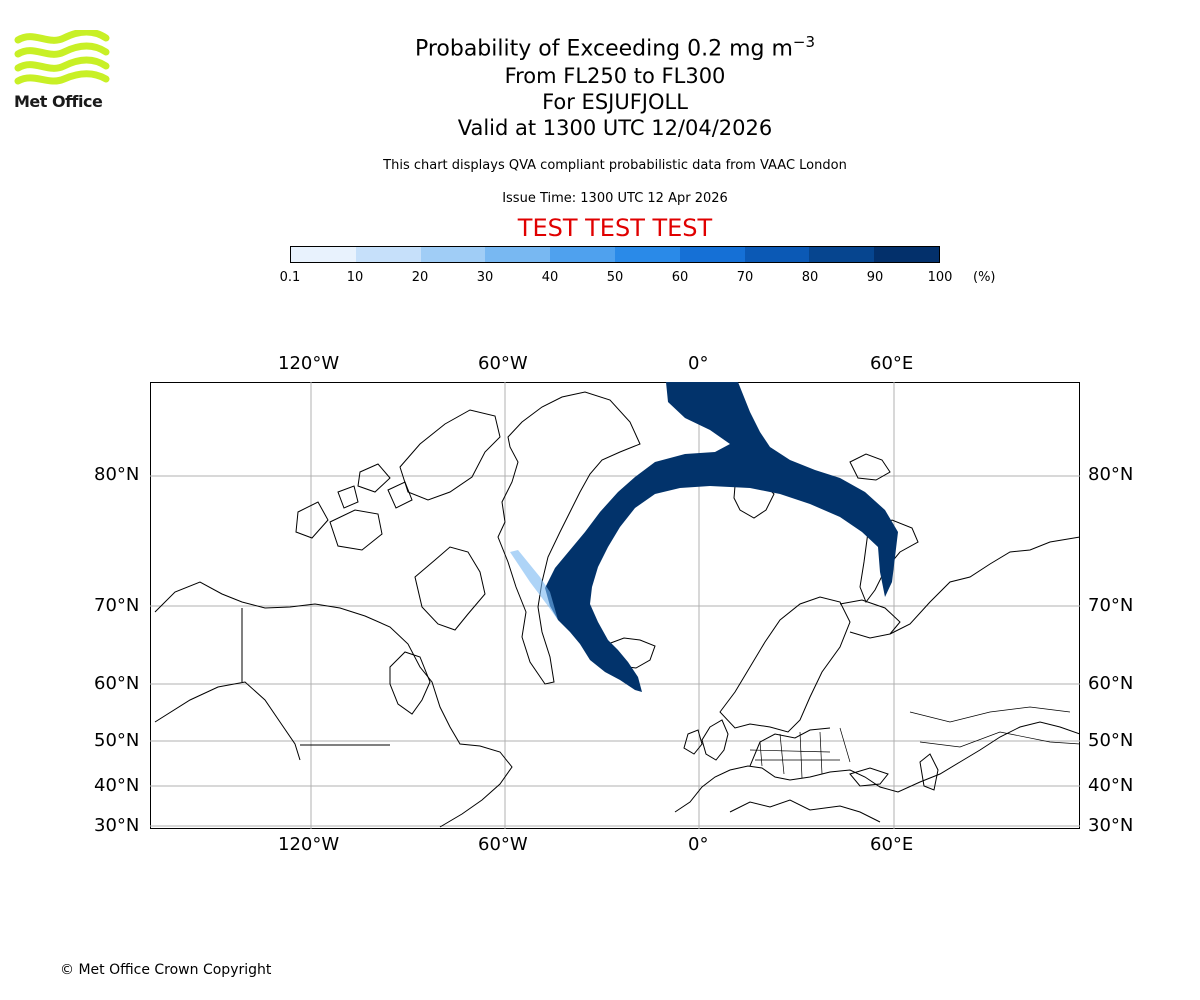 Image resolution: width=1200 pixels, height=1000 pixels. Describe the element at coordinates (117, 785) in the screenshot. I see `lat-label-left-40n: 40°N` at that location.